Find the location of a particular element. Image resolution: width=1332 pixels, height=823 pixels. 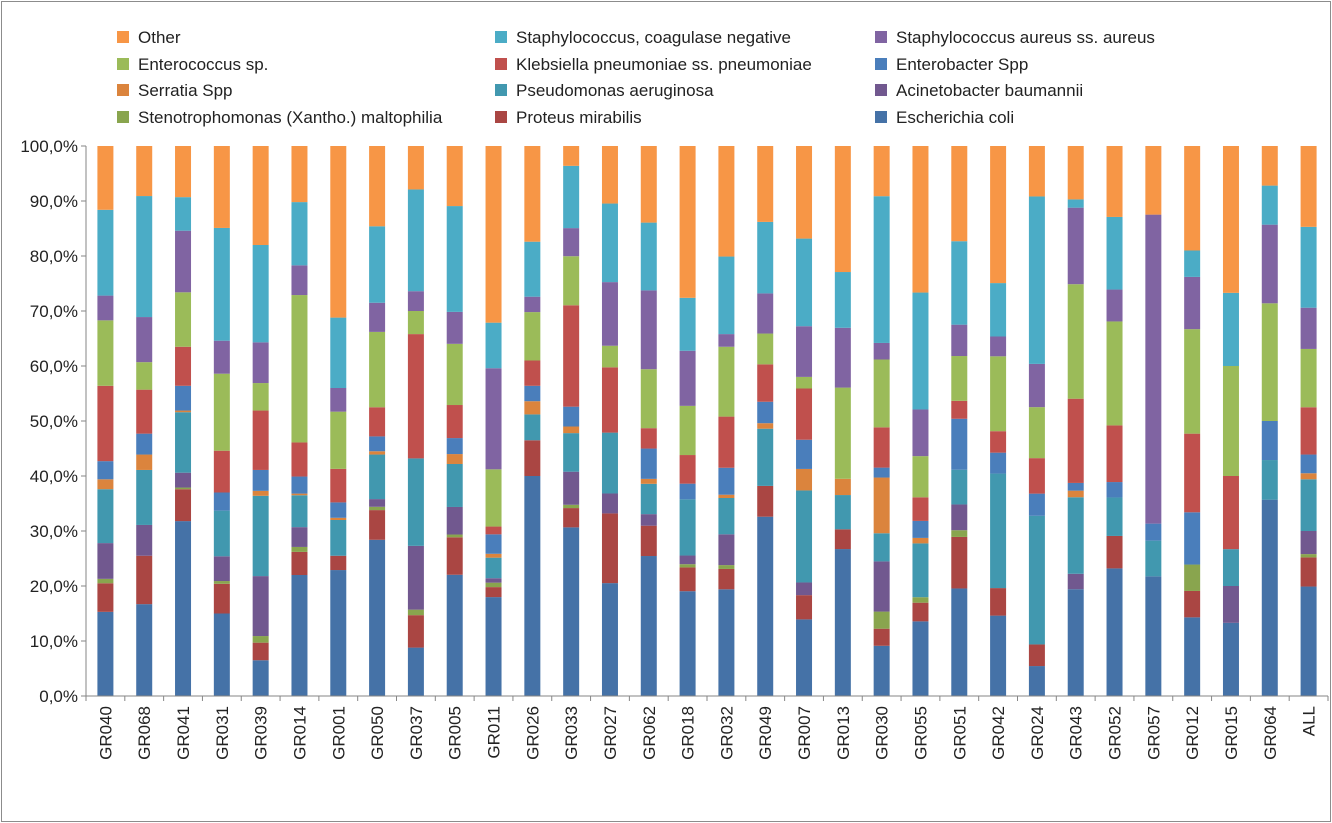

bar-stack-gr049 is located at coordinates (765, 421).